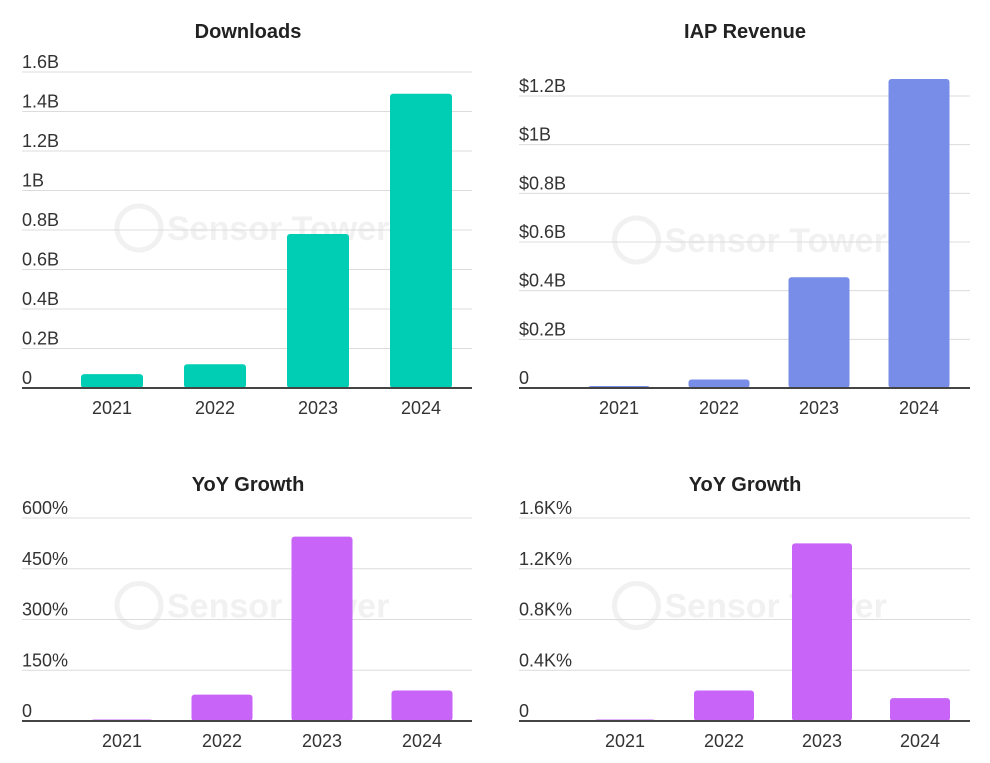 Image resolution: width=990 pixels, height=763 pixels. I want to click on y-tick-label: 0.8B, so click(40, 220).